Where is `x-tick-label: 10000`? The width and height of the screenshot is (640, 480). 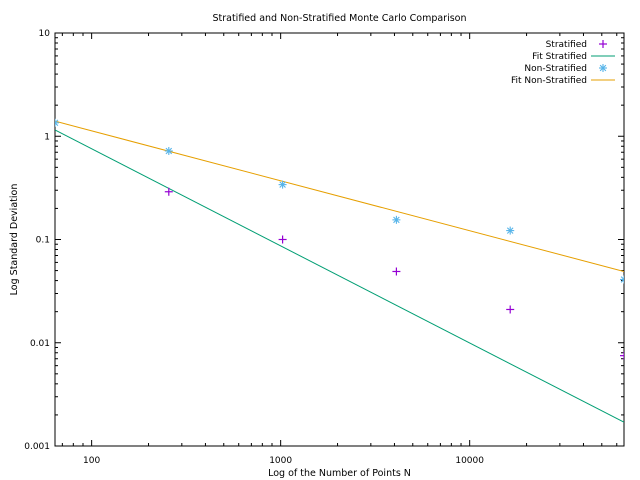
x-tick-label: 10000 is located at coordinates (469, 461).